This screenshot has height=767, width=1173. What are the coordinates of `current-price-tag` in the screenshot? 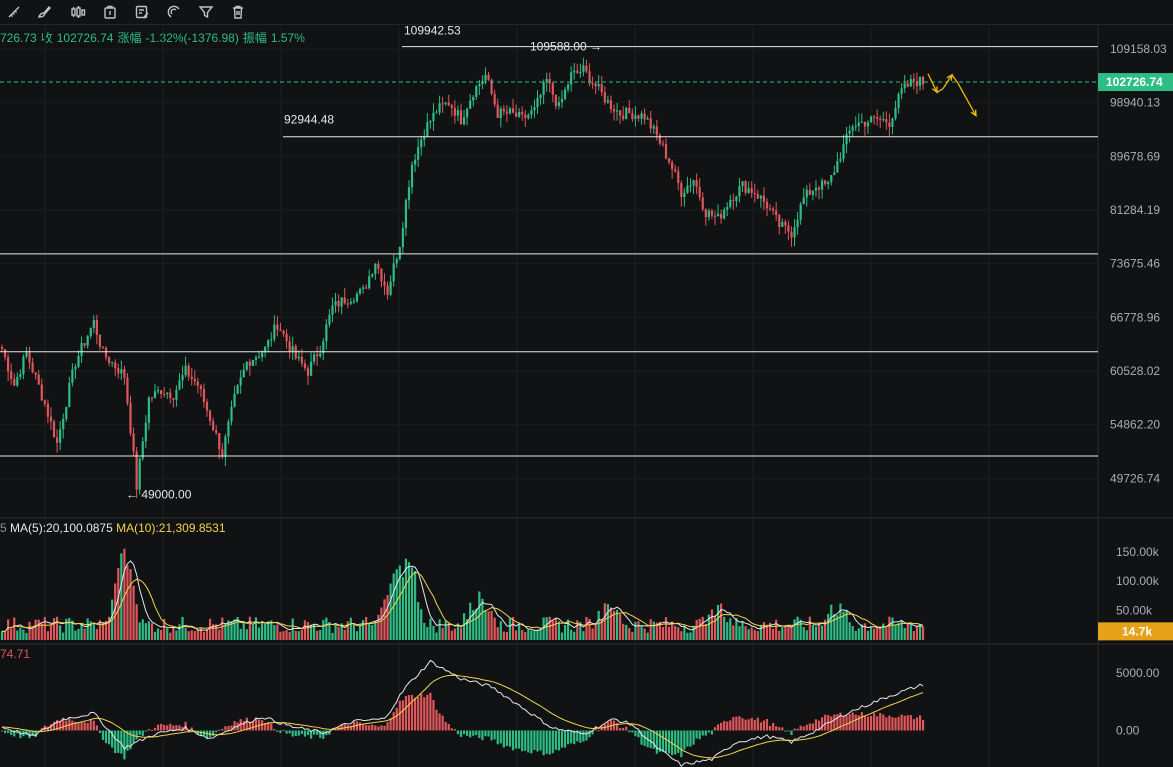 It's located at (1135, 82).